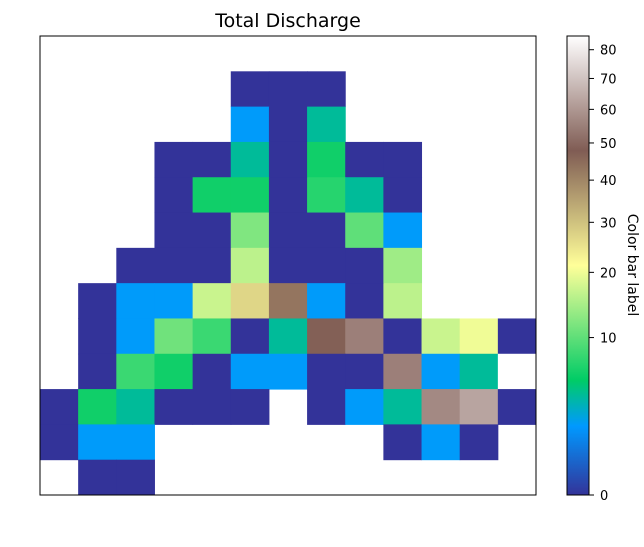 The height and width of the screenshot is (547, 644). Describe the element at coordinates (608, 223) in the screenshot. I see `colorbar-tick-label: 30` at that location.